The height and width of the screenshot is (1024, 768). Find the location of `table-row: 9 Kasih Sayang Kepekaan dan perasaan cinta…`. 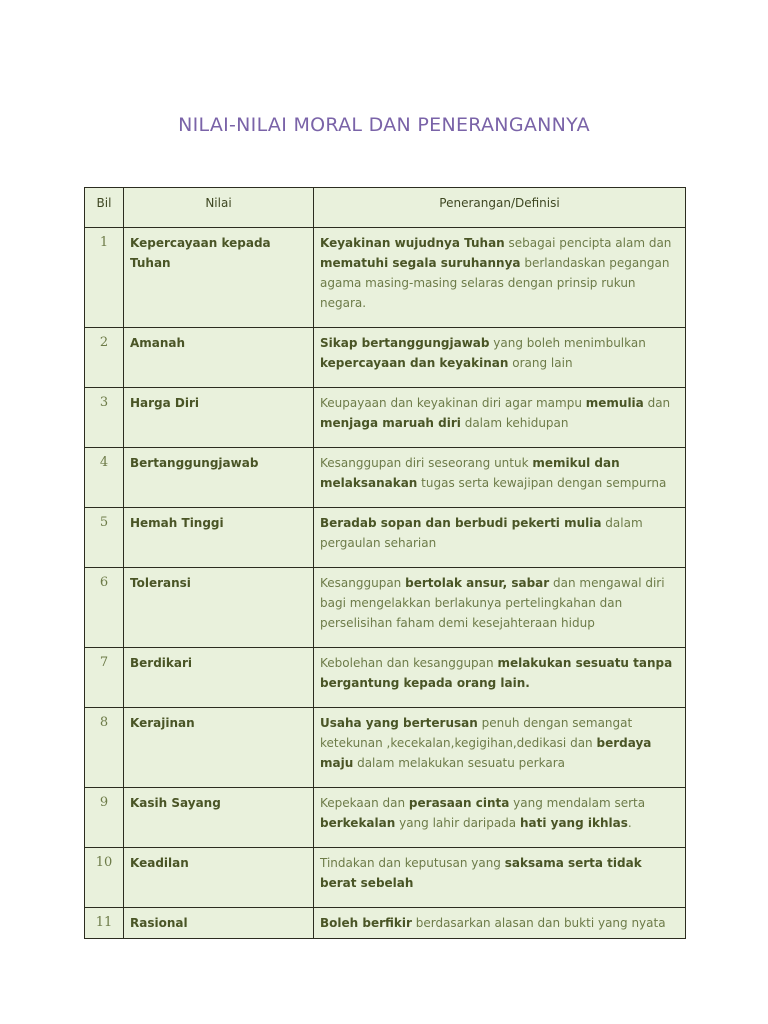

table-row: 9 Kasih Sayang Kepekaan dan perasaan cinta… is located at coordinates (385, 817).